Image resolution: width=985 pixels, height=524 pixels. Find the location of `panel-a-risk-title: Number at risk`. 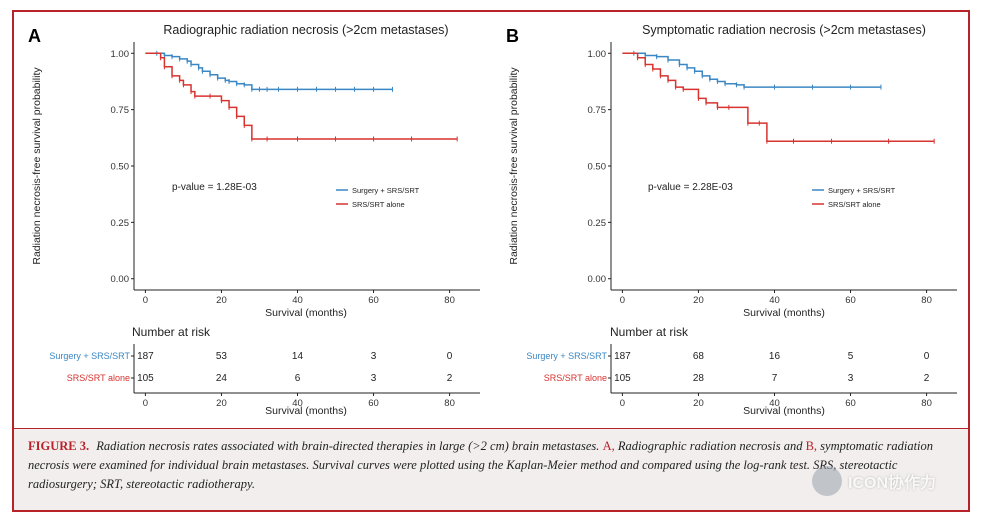

panel-a-risk-title: Number at risk is located at coordinates (171, 332).